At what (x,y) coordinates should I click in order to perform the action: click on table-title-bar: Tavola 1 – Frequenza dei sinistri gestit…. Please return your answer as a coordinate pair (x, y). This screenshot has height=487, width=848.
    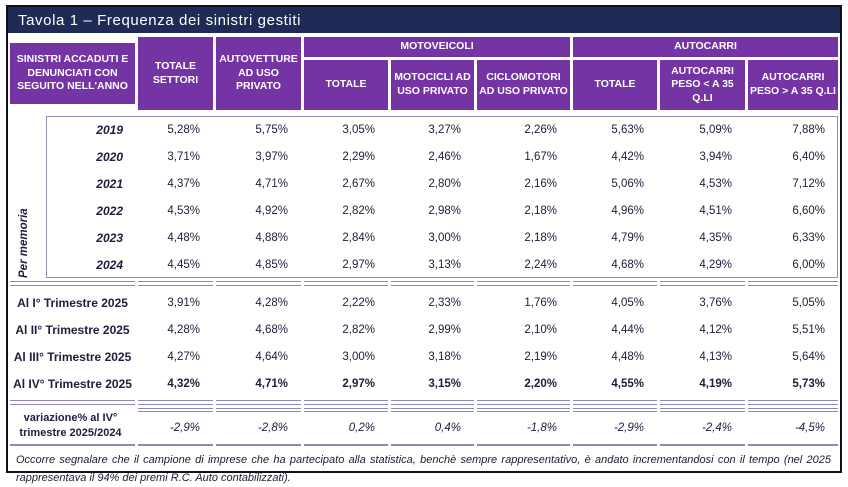
    Looking at the image, I should click on (424, 20).